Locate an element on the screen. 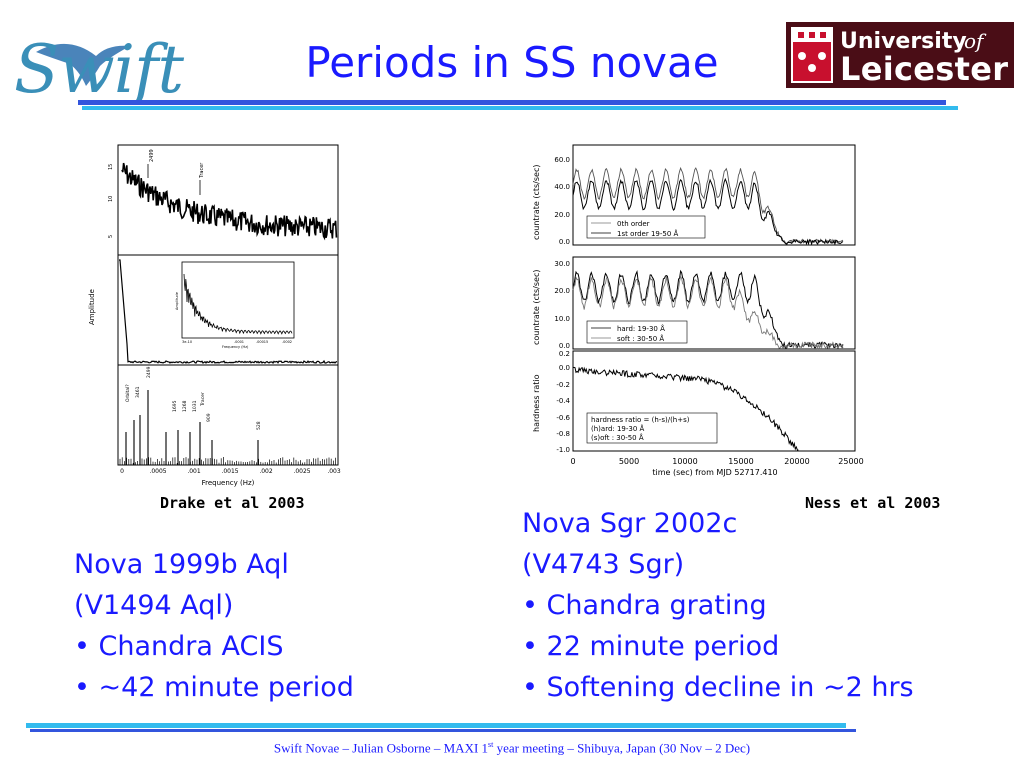 The image size is (1024, 768). right-bullet-text: 22 minute period is located at coordinates (663, 646).